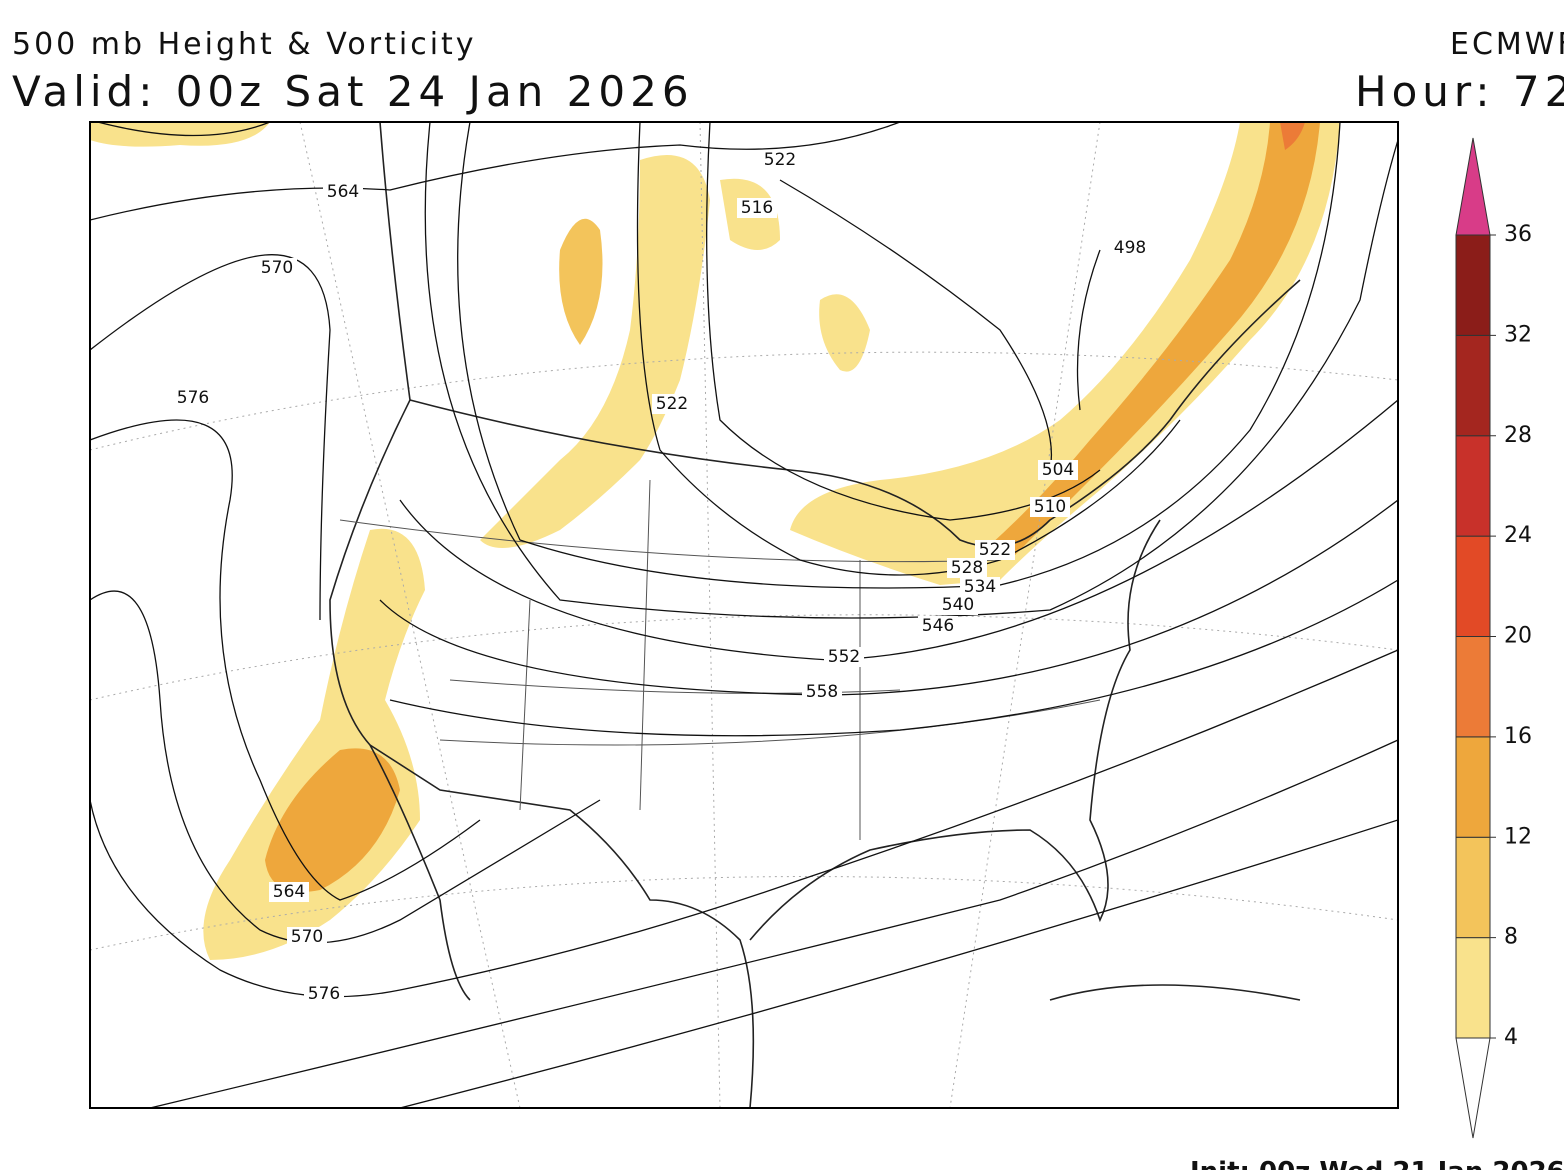  What do you see at coordinates (1473, 186) in the screenshot?
I see `colorbar-over` at bounding box center [1473, 186].